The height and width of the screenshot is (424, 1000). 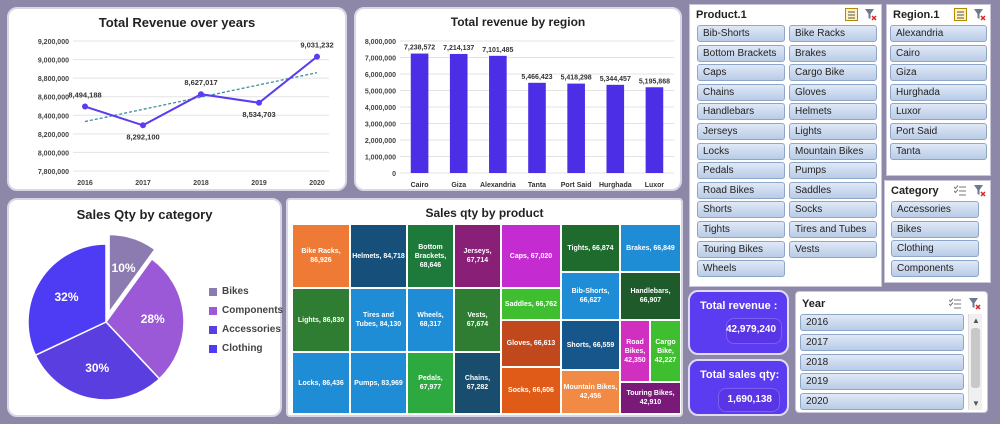 I want to click on pie-data-label: 30%, so click(x=97, y=368).